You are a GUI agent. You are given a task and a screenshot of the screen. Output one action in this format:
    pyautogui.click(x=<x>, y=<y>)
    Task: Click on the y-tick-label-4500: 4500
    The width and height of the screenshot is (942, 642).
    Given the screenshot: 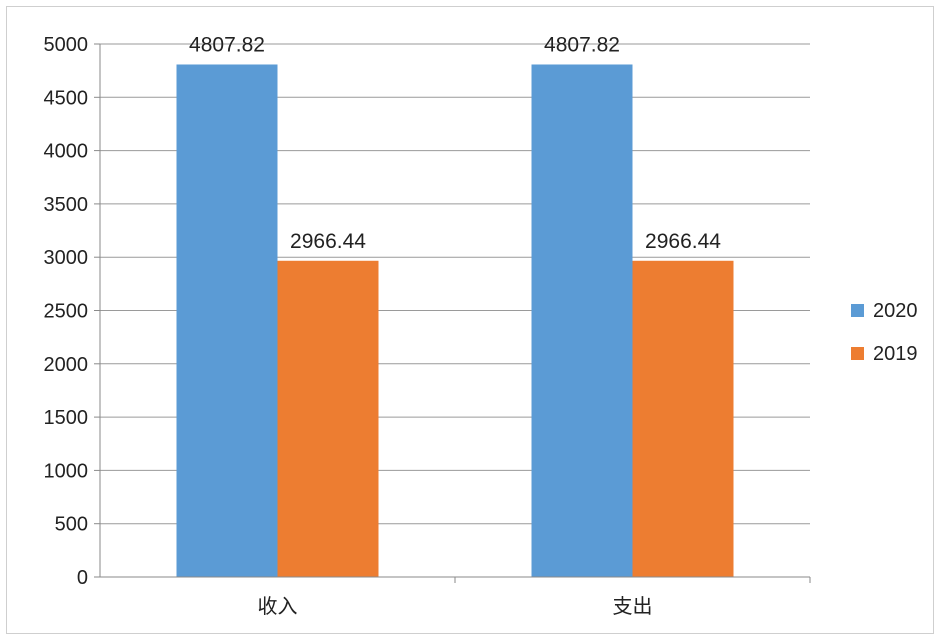 What is the action you would take?
    pyautogui.click(x=66, y=98)
    